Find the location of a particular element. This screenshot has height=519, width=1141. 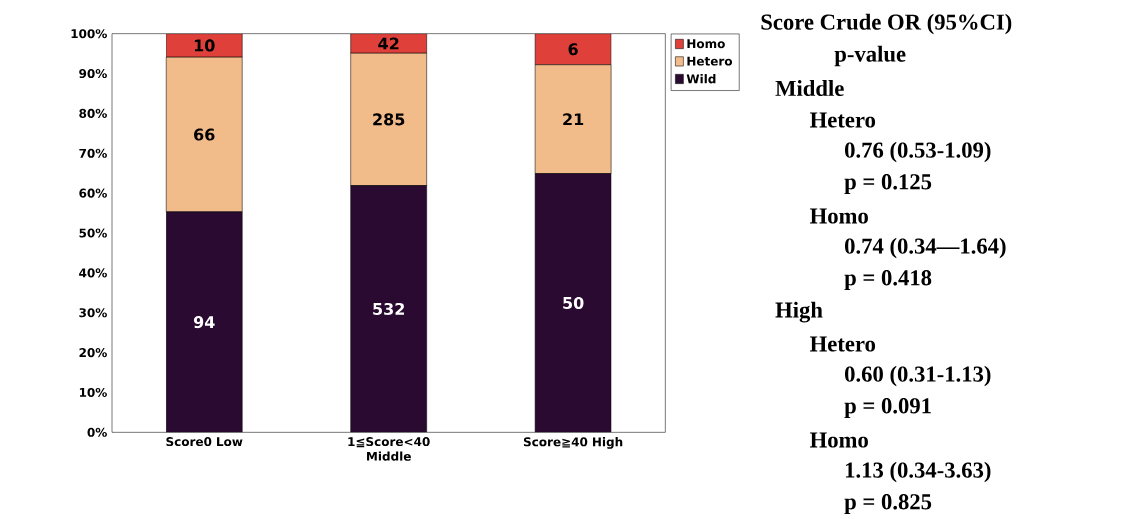

annotation: 532 is located at coordinates (388, 308).